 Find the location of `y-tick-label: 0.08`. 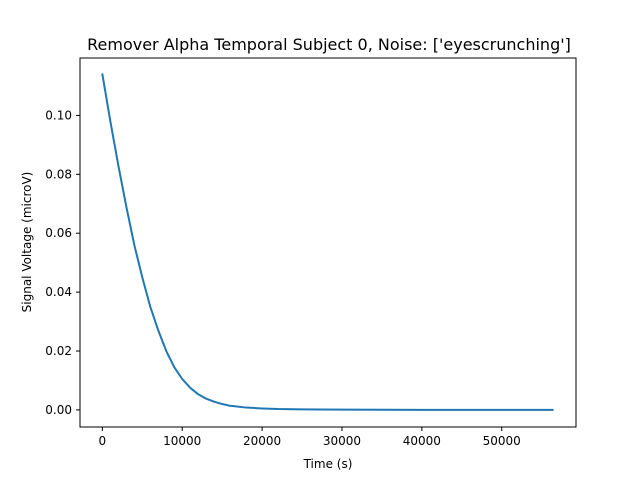

y-tick-label: 0.08 is located at coordinates (58, 174).